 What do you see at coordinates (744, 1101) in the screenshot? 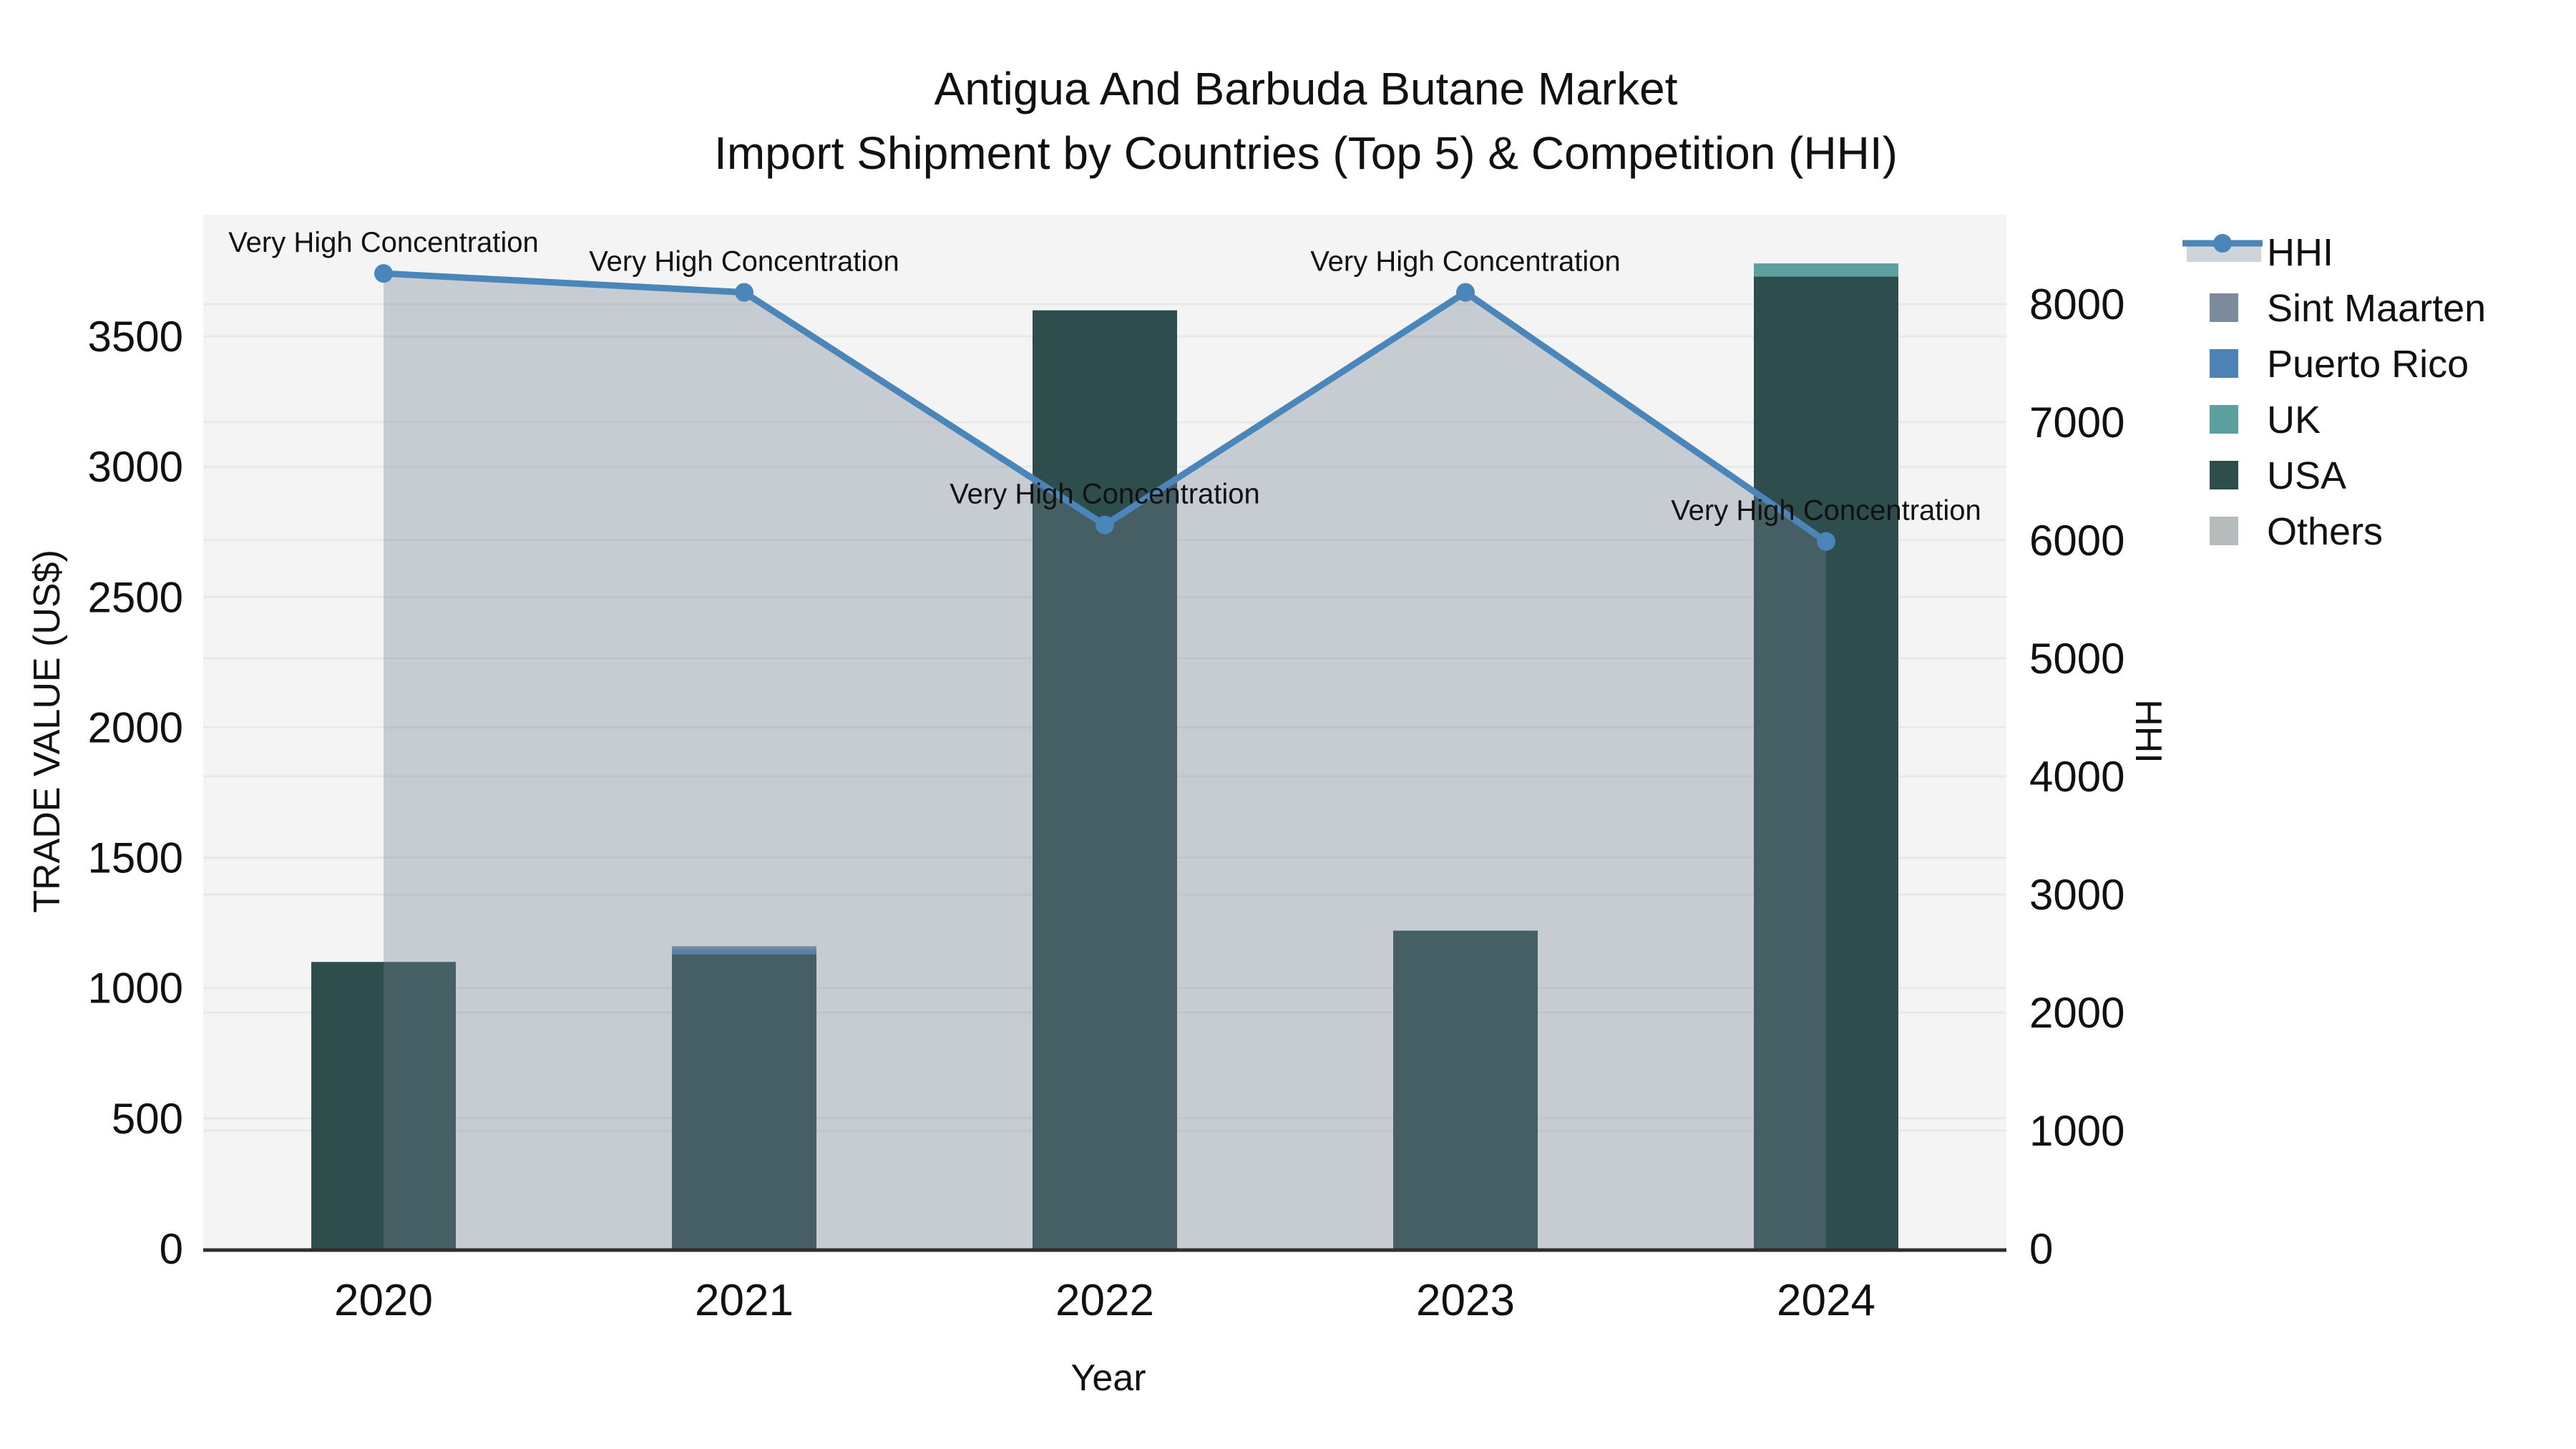
I see `bar-segment-usa-2021` at bounding box center [744, 1101].